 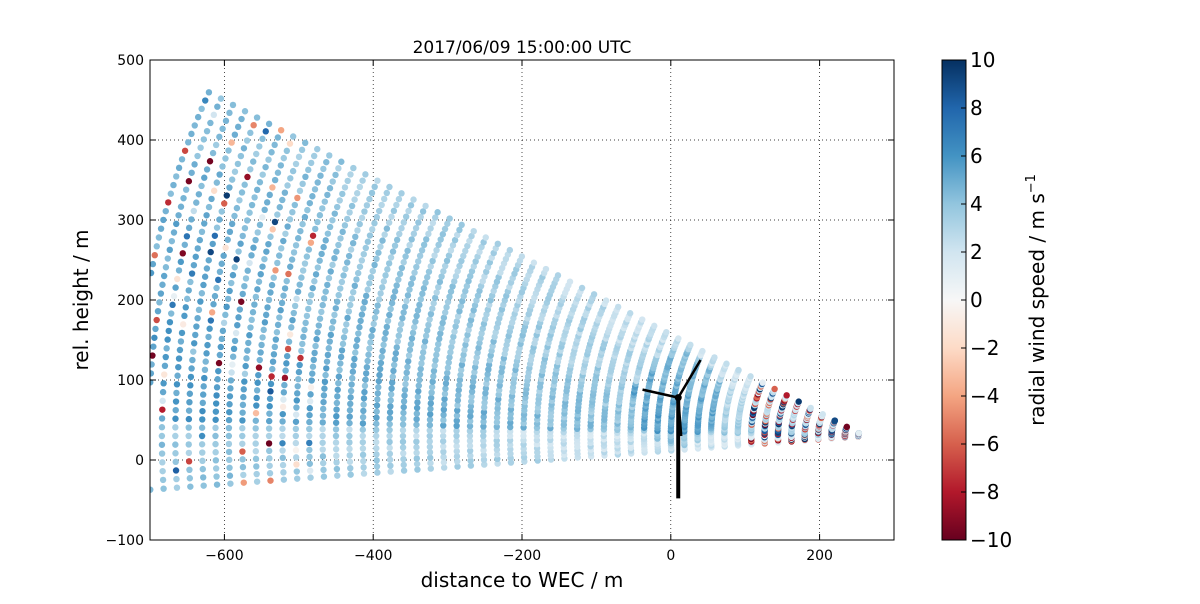 What do you see at coordinates (522, 580) in the screenshot?
I see `x-axis-label: distance to WEC / m` at bounding box center [522, 580].